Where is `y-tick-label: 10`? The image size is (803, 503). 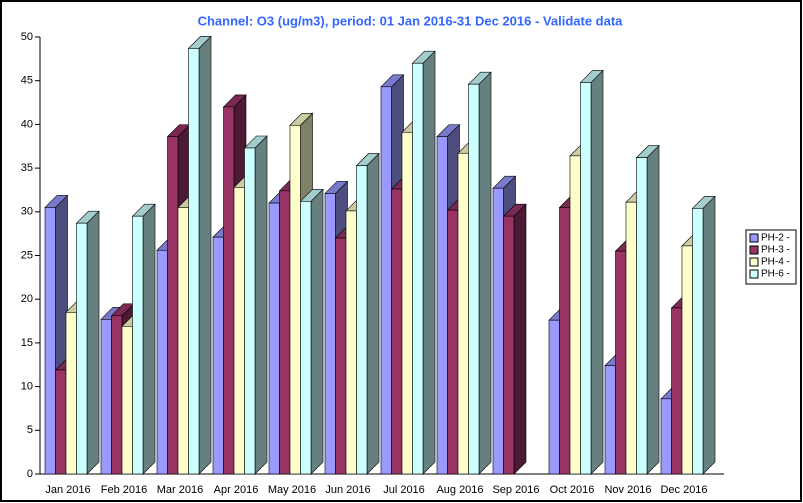
y-tick-label: 10 is located at coordinates (27, 387).